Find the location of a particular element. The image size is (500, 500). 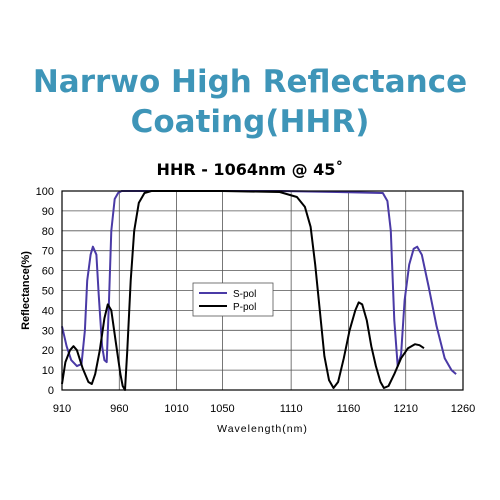

y-axis-label: Reflectance(%) is located at coordinates (26, 290).